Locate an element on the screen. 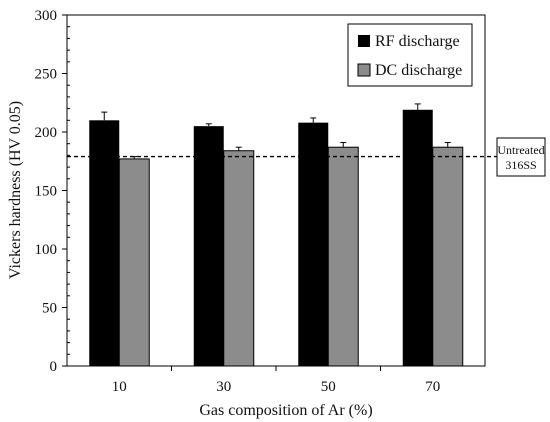  legend-swatch-dc is located at coordinates (364, 70).